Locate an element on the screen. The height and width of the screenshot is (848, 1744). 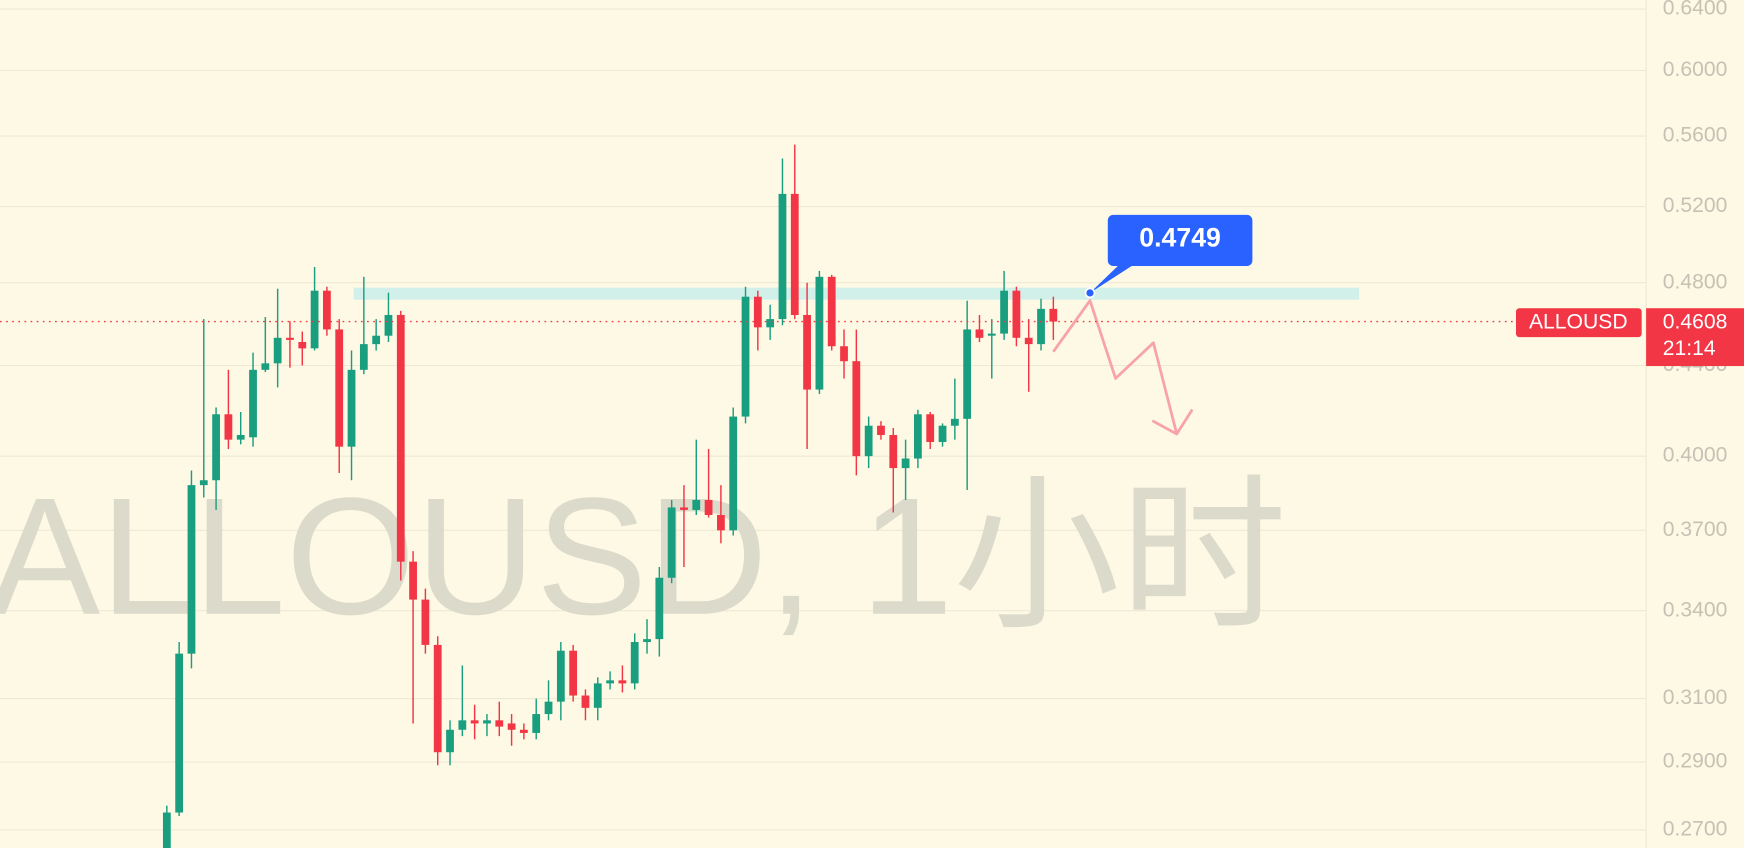
y-tick-label: 0.5600 is located at coordinates (1695, 135).